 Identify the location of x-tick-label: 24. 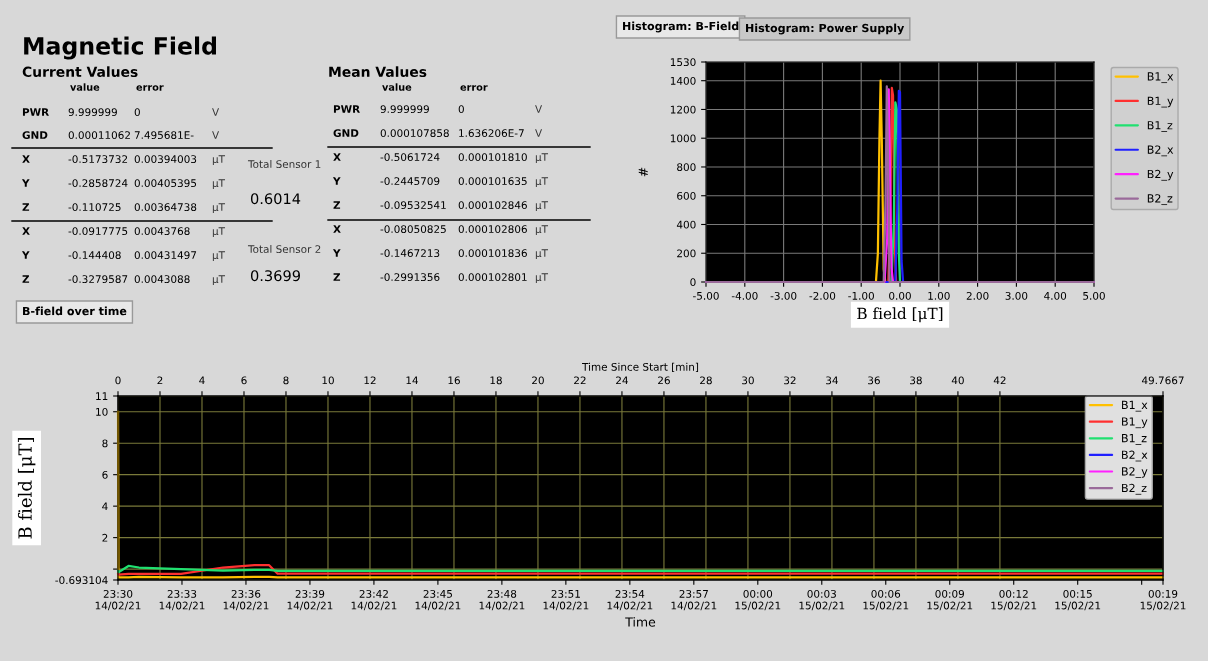
(622, 380).